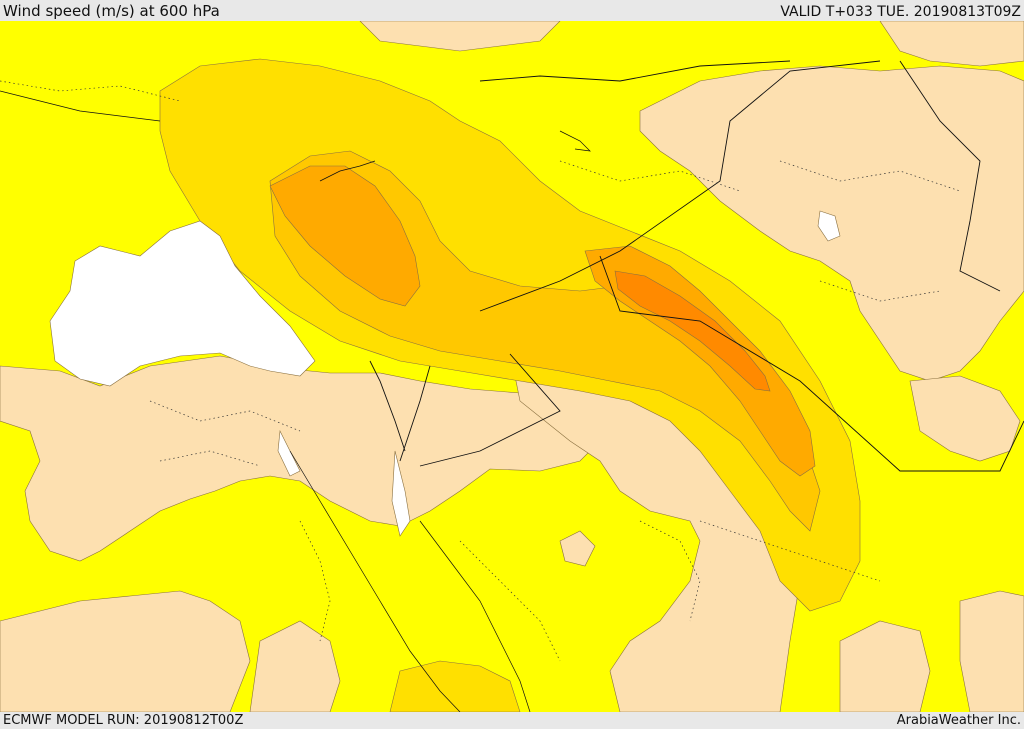  What do you see at coordinates (900, 12) in the screenshot?
I see `valid-time-label: VALID T+033 TUE. 20190813T09Z` at bounding box center [900, 12].